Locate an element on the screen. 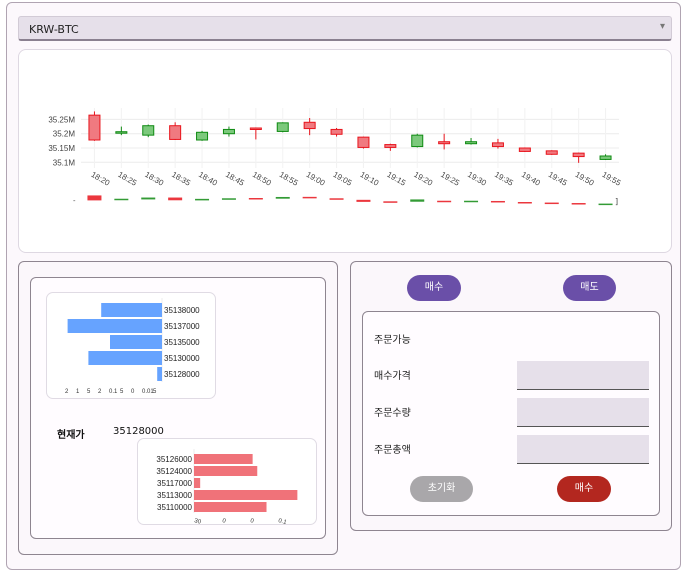 This screenshot has width=687, height=585. x-tick-label: 19:25 is located at coordinates (450, 179).